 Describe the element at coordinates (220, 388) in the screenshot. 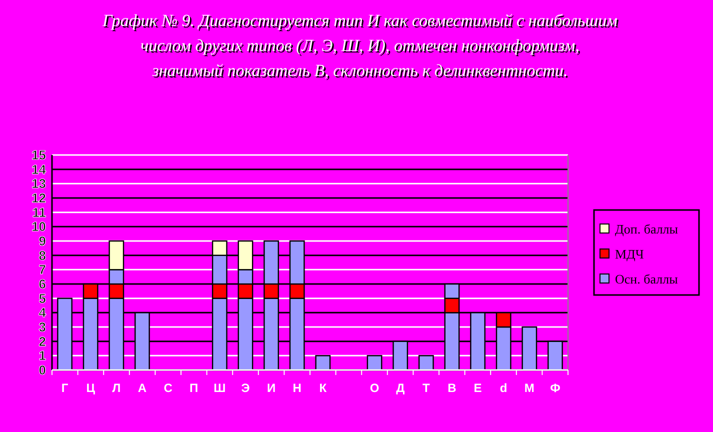

I see `x-tick-label: Ш` at that location.